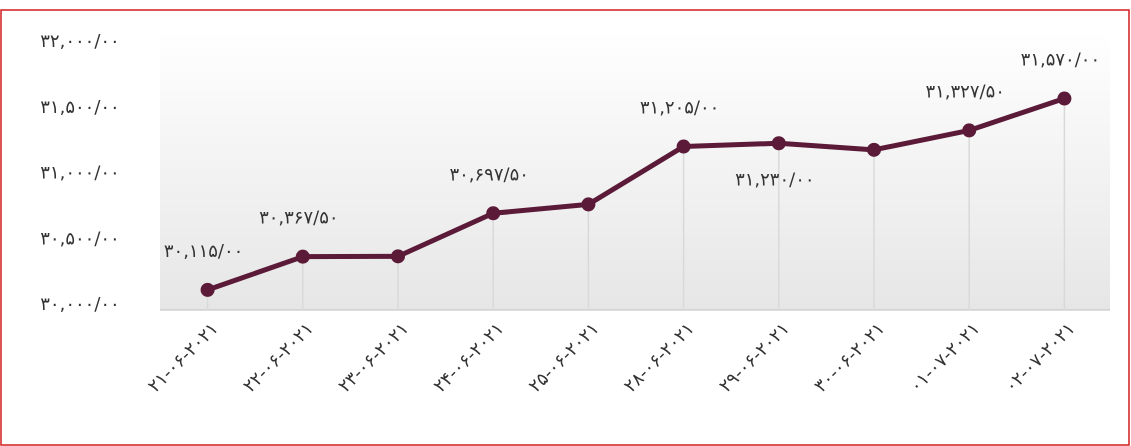 The height and width of the screenshot is (446, 1131). What do you see at coordinates (79, 107) in the screenshot?
I see `y-tick-label: ۳۱,۵۰۰/۰۰` at bounding box center [79, 107].